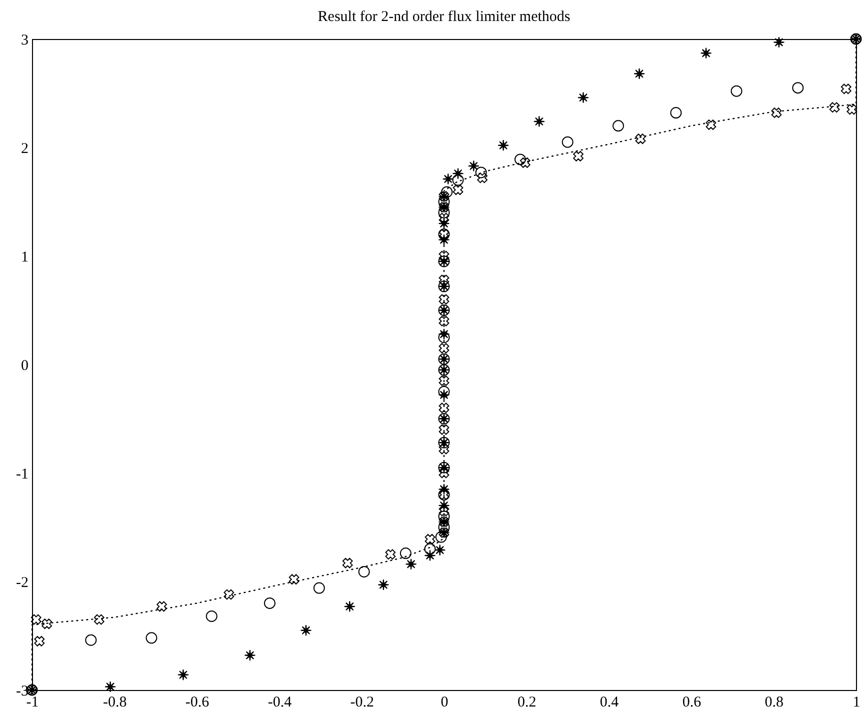 This screenshot has height=723, width=865. Describe the element at coordinates (774, 702) in the screenshot. I see `x-tick-label: 0.8` at that location.